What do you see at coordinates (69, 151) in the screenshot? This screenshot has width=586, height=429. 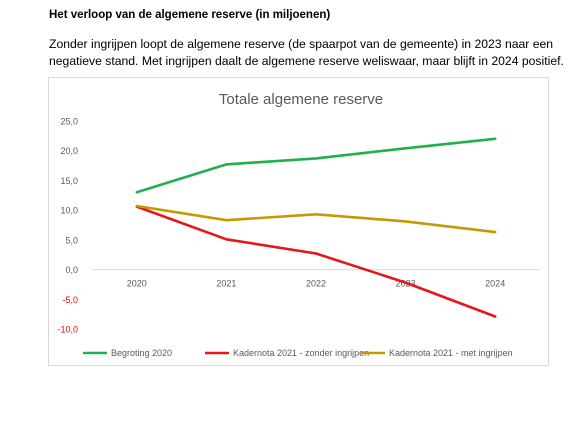 I see `y-tick-label: 20,0` at bounding box center [69, 151].